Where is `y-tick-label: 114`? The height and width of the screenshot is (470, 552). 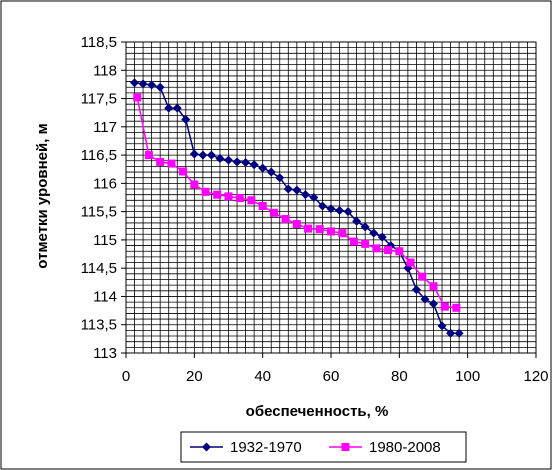
y-tick-label: 114 is located at coordinates (105, 296).